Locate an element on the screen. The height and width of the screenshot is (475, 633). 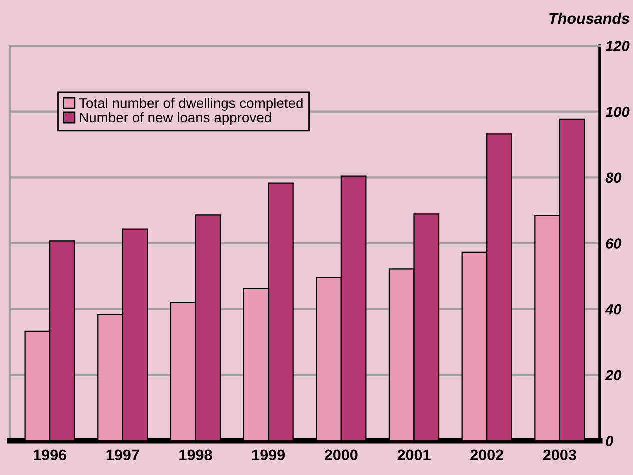
y-tick-label: 100 is located at coordinates (618, 112).